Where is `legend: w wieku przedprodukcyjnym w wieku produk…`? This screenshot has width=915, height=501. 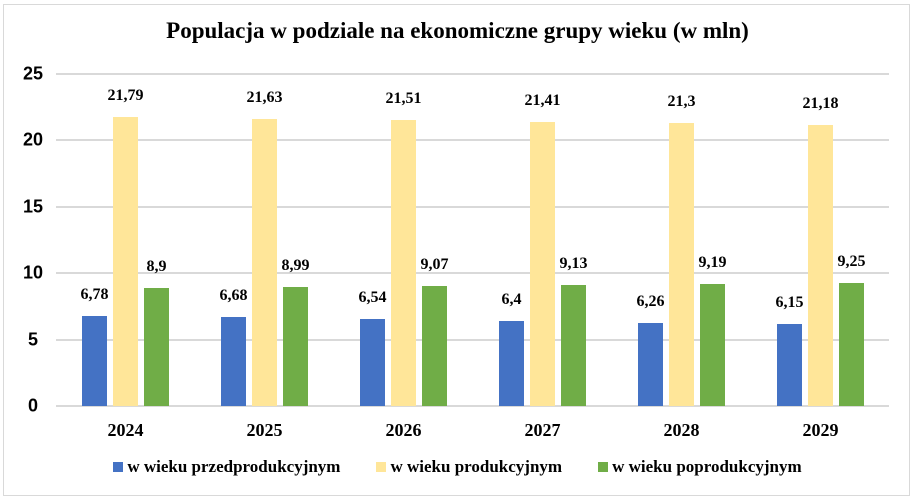
legend: w wieku przedprodukcyjnym w wieku produk… is located at coordinates (457, 467).